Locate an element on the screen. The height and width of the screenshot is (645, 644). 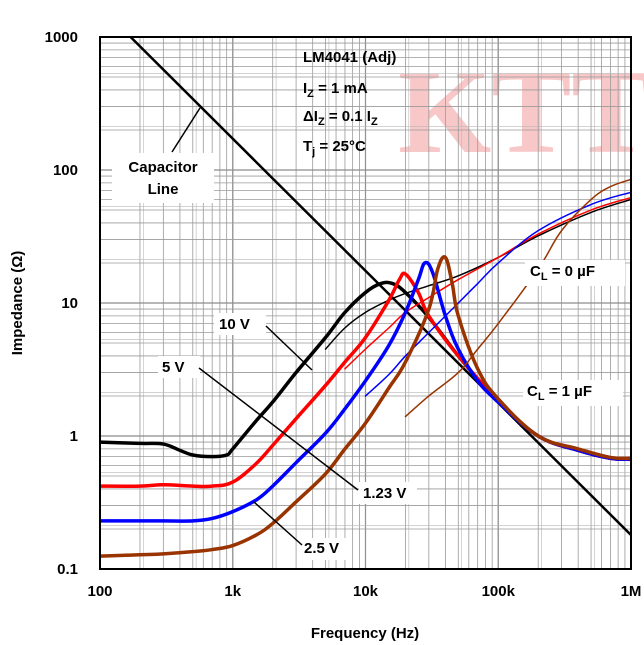
y-tick-label: 1000 is located at coordinates (61, 37).